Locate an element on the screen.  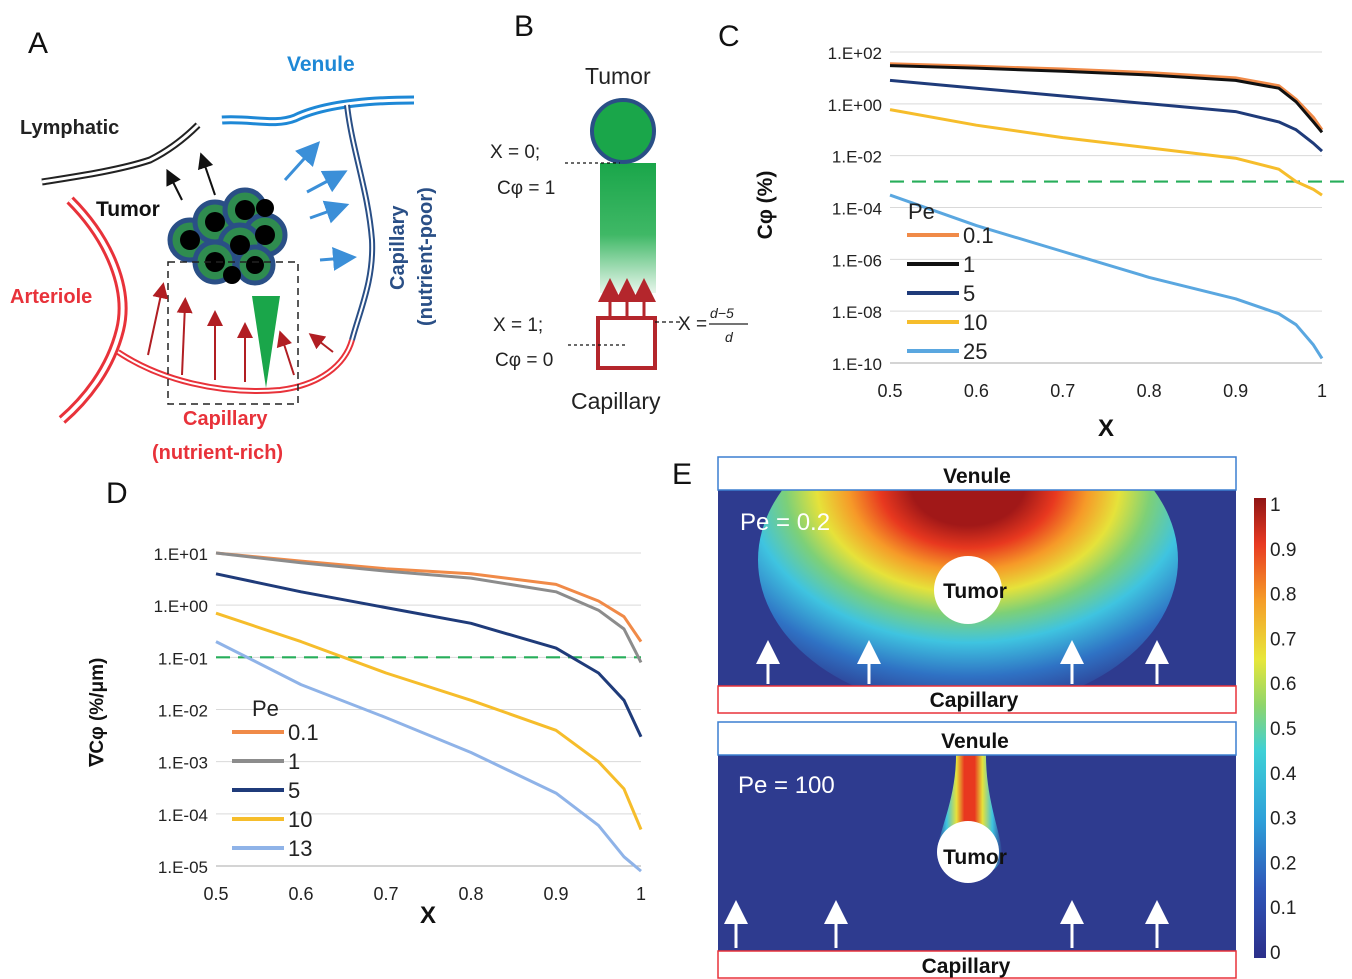
y-tick-label: 1.E-01 is located at coordinates (183, 658).